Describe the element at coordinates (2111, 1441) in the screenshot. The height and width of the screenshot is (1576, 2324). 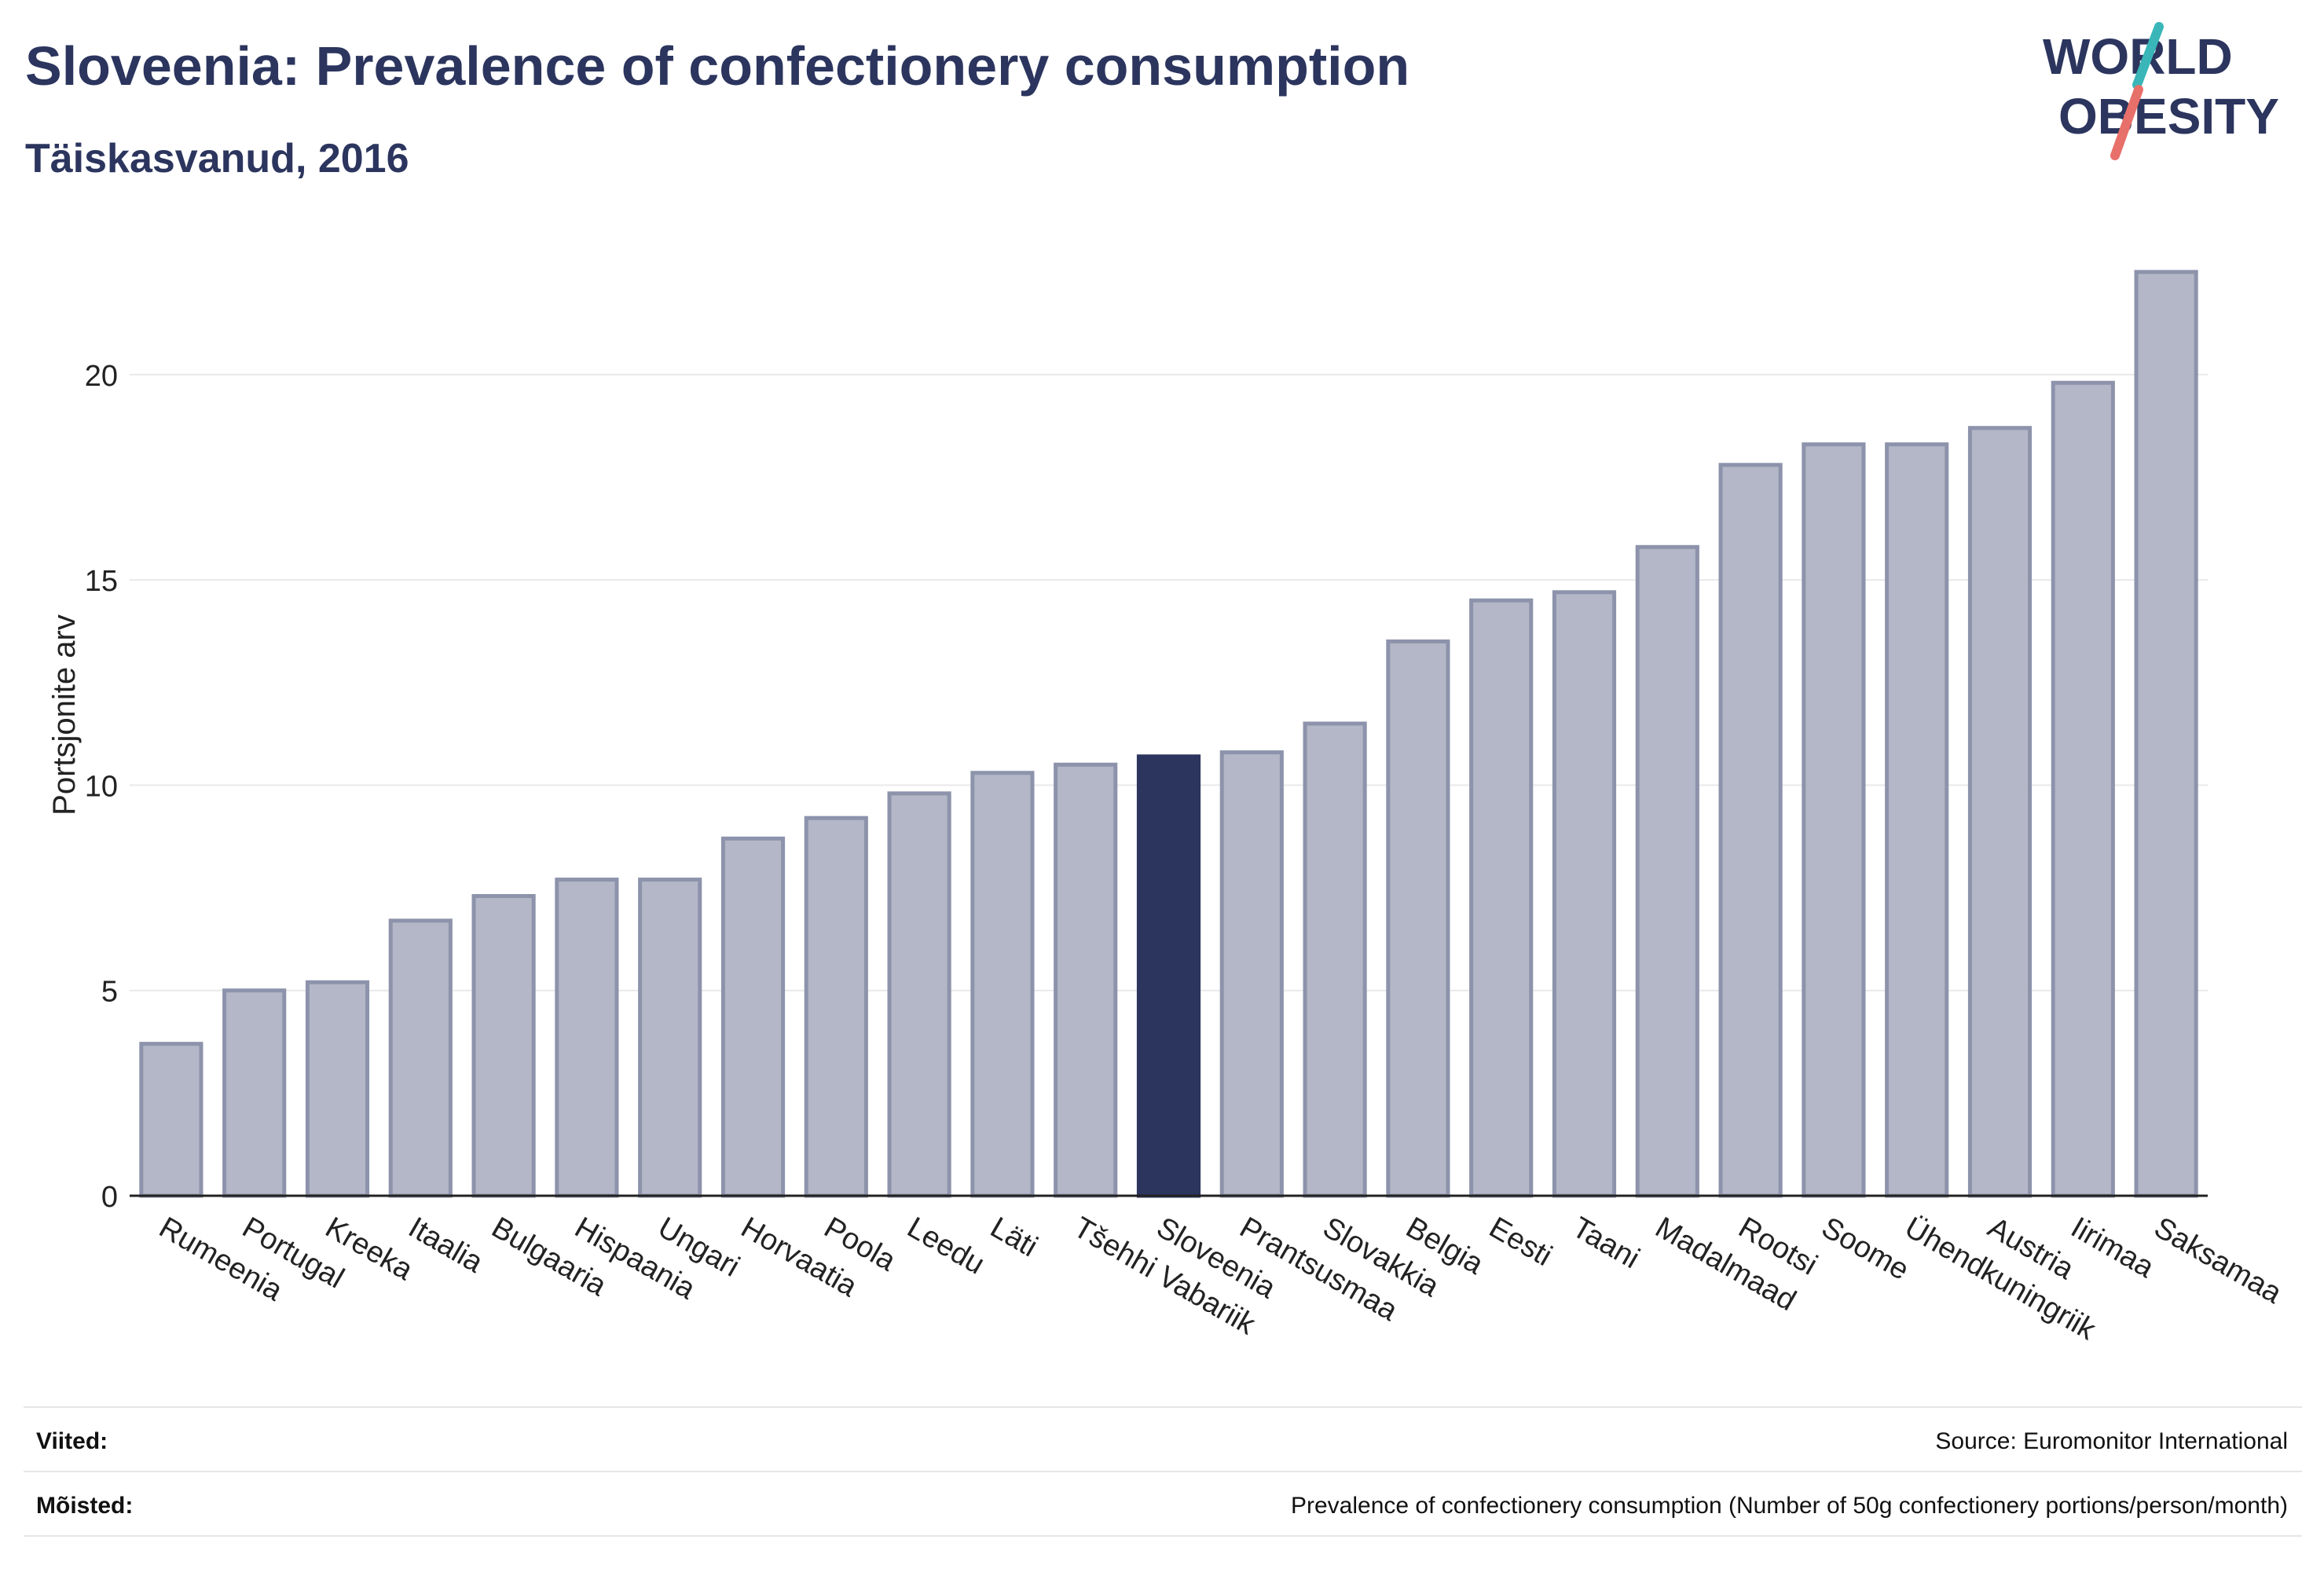
I see `references-value: Source: Euromonitor International` at that location.